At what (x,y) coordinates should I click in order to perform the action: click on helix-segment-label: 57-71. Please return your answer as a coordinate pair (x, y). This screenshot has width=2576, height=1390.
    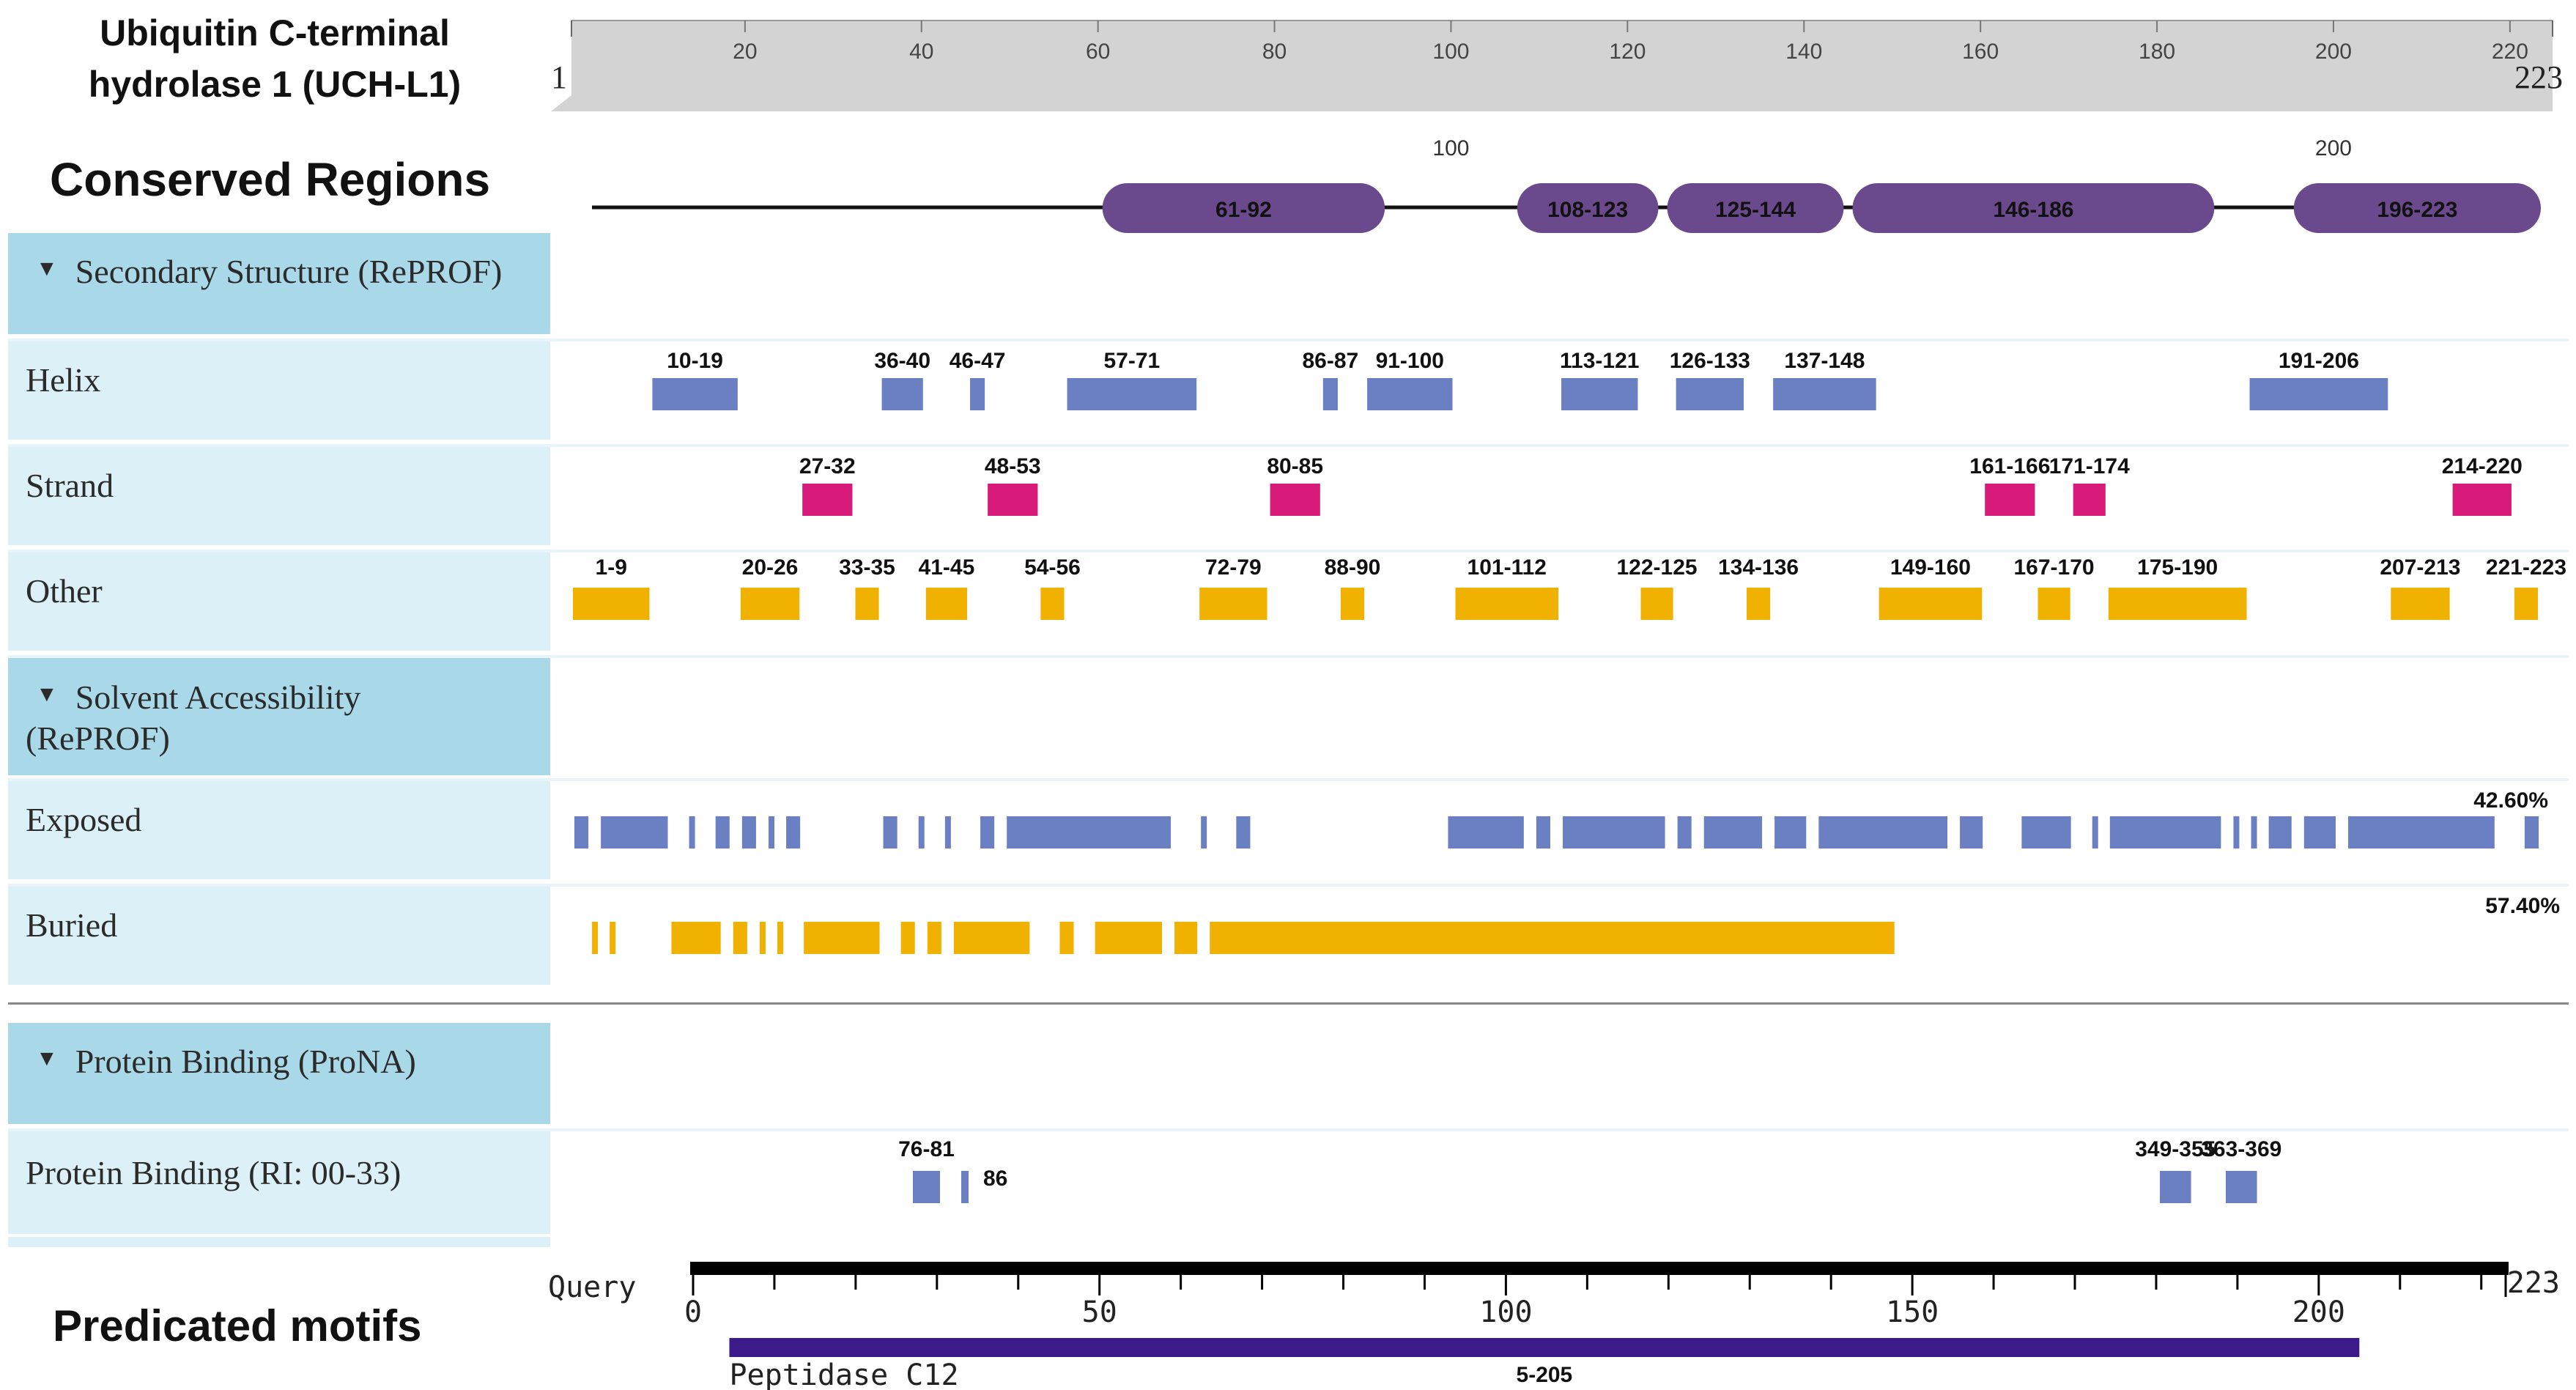
    Looking at the image, I should click on (1131, 361).